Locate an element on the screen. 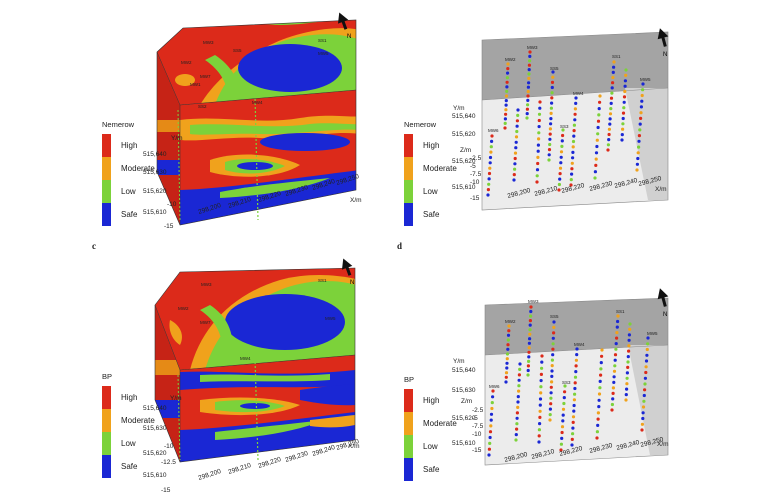 Image resolution: width=770 pixels, height=500 pixels. y-tick: 515,620 is located at coordinates (464, 134).